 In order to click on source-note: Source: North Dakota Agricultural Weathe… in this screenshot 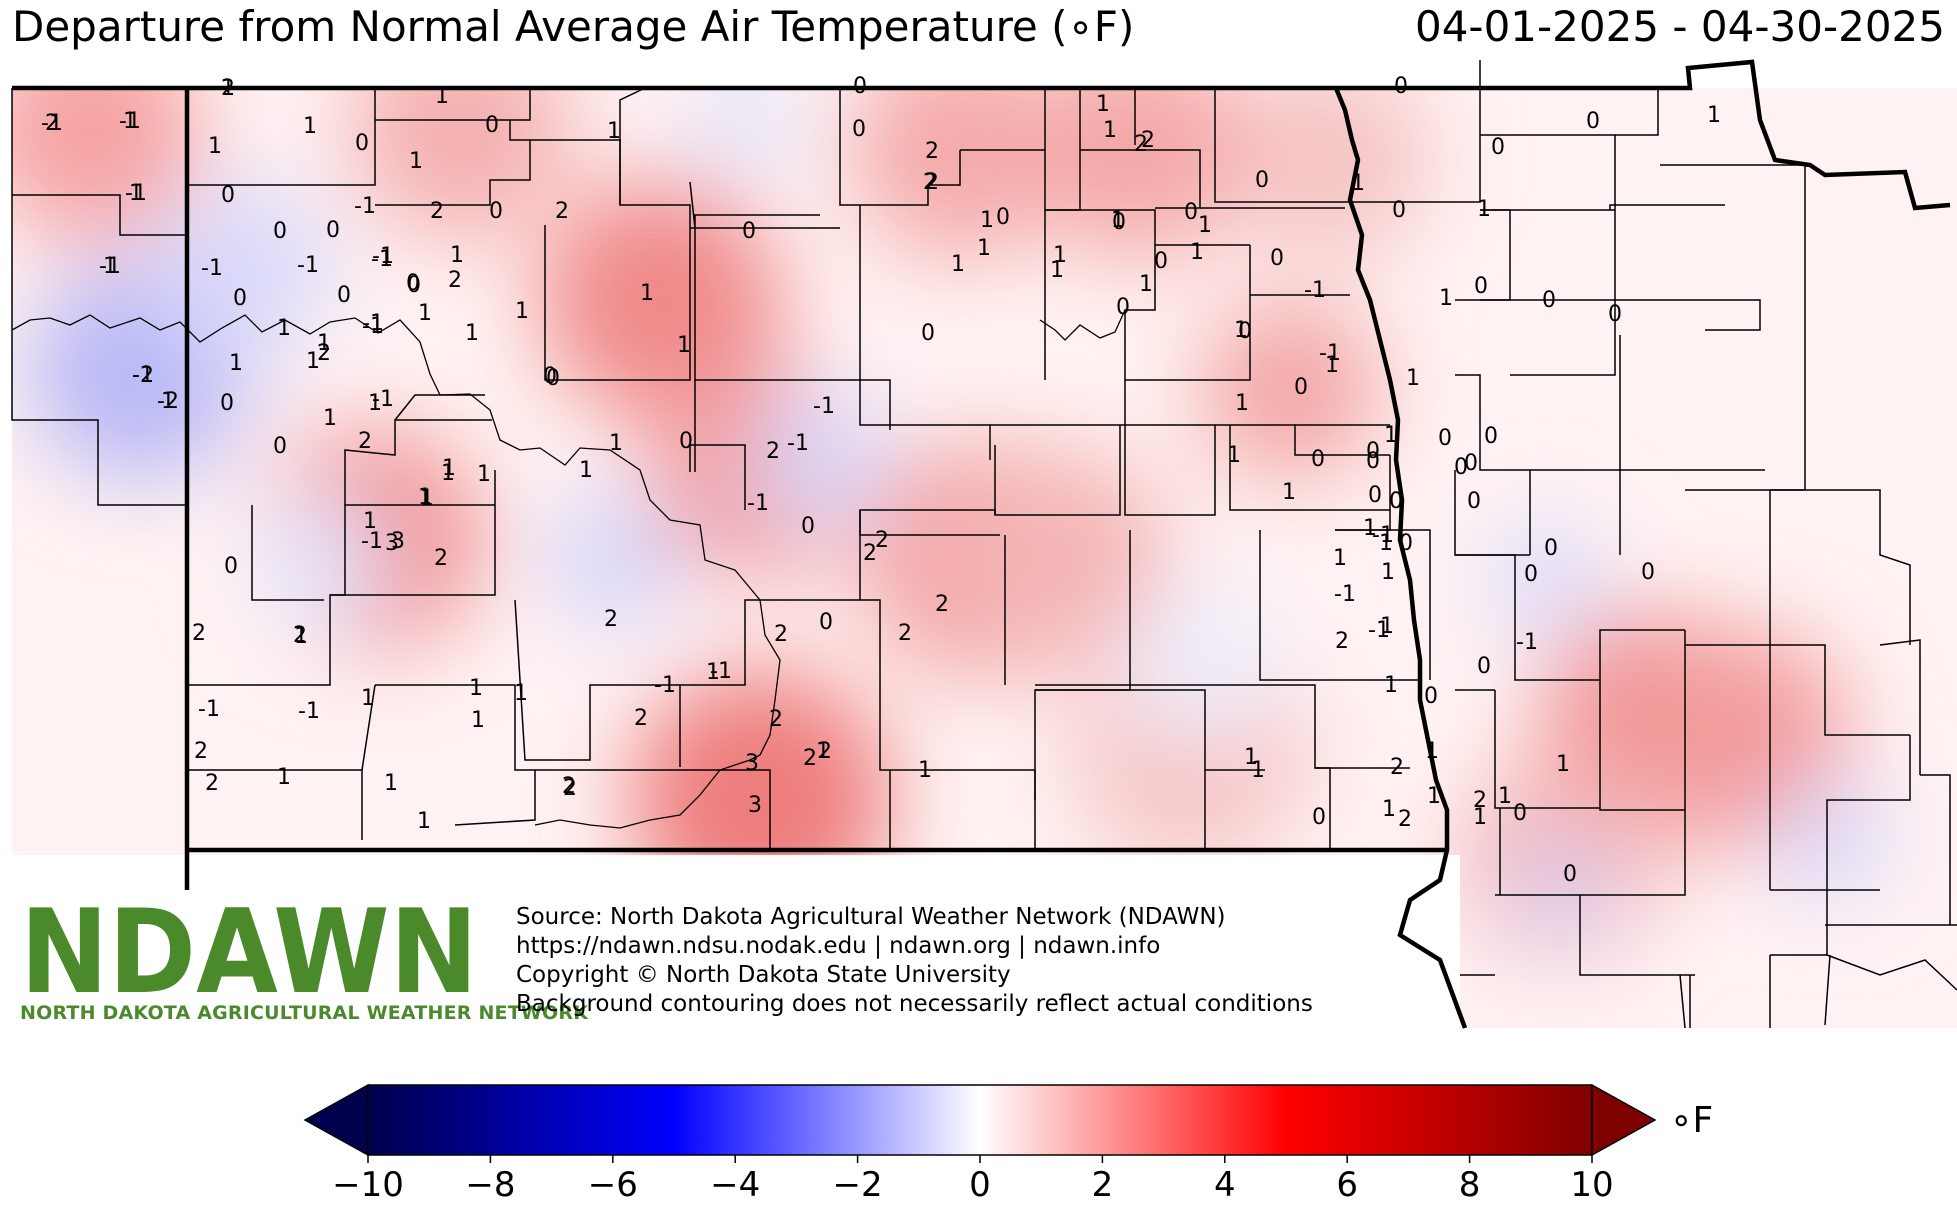, I will do `click(914, 961)`.